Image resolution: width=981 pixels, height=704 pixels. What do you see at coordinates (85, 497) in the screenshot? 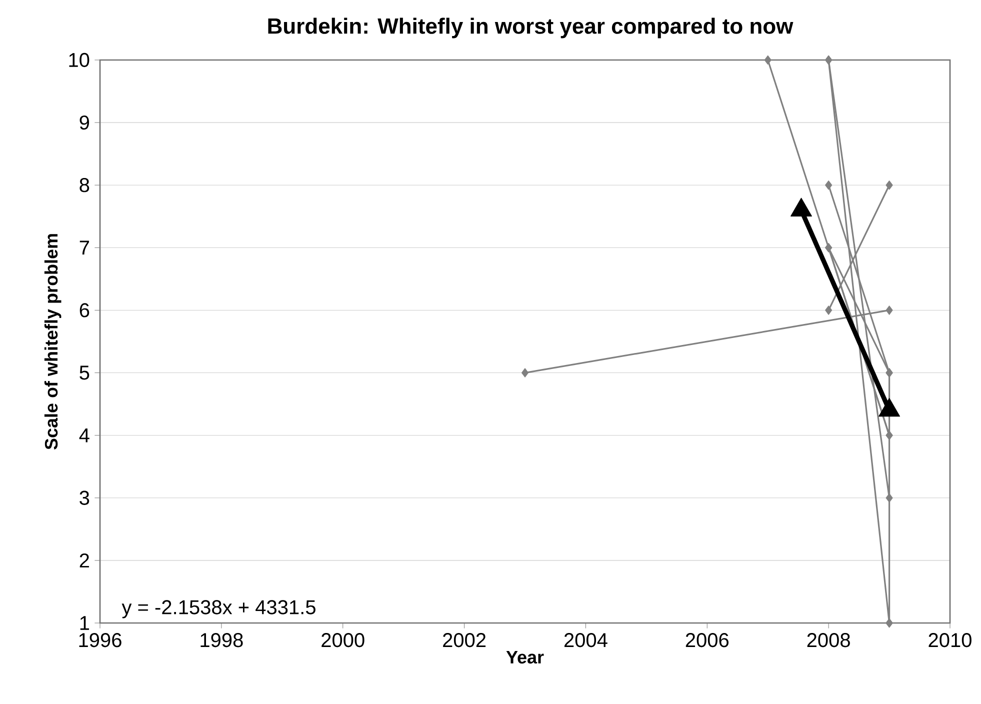
I see `y-tick-label: 3` at bounding box center [85, 497].